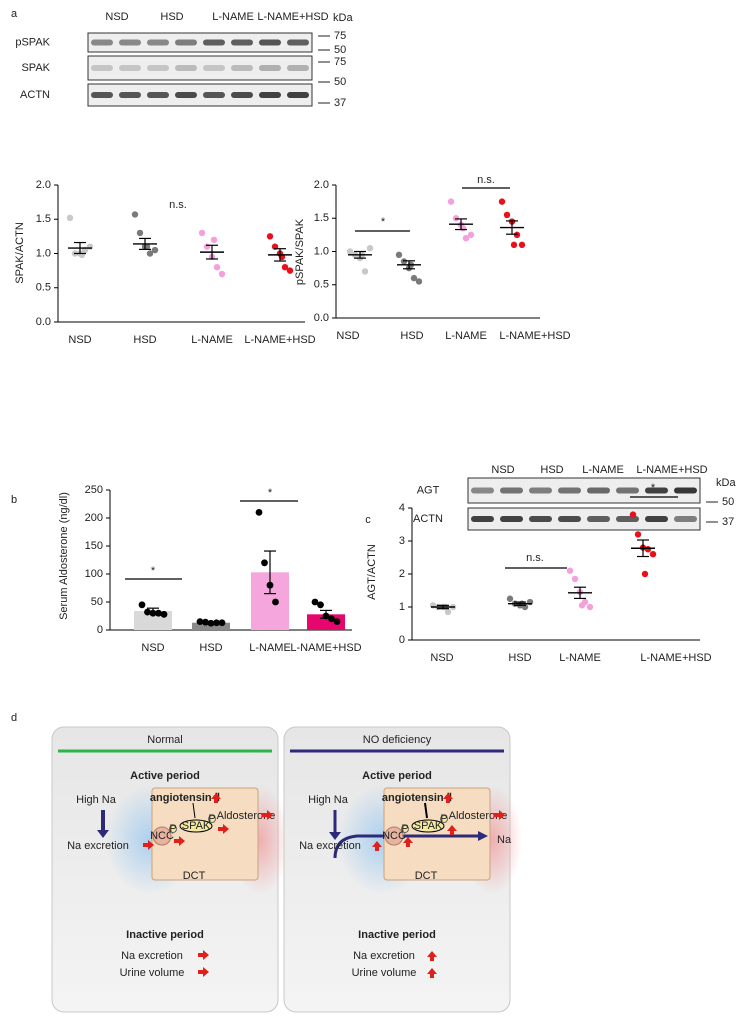 This screenshot has height=1020, width=752. What do you see at coordinates (96, 800) in the screenshot?
I see `diagram-text: High Na` at bounding box center [96, 800].